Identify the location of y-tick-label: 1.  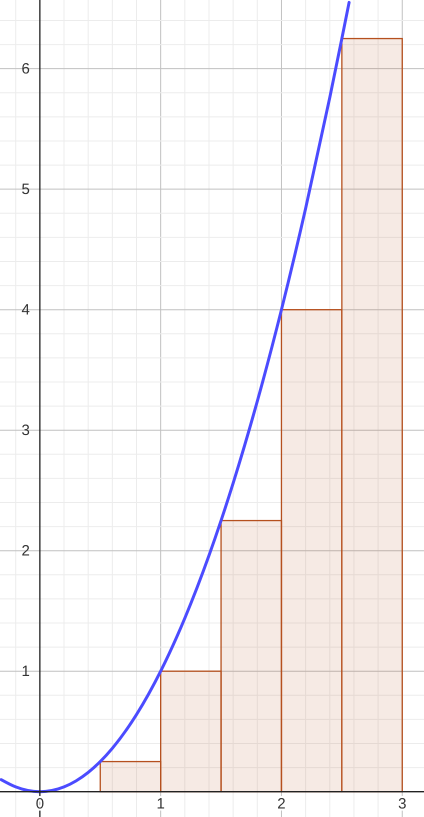
(26, 671).